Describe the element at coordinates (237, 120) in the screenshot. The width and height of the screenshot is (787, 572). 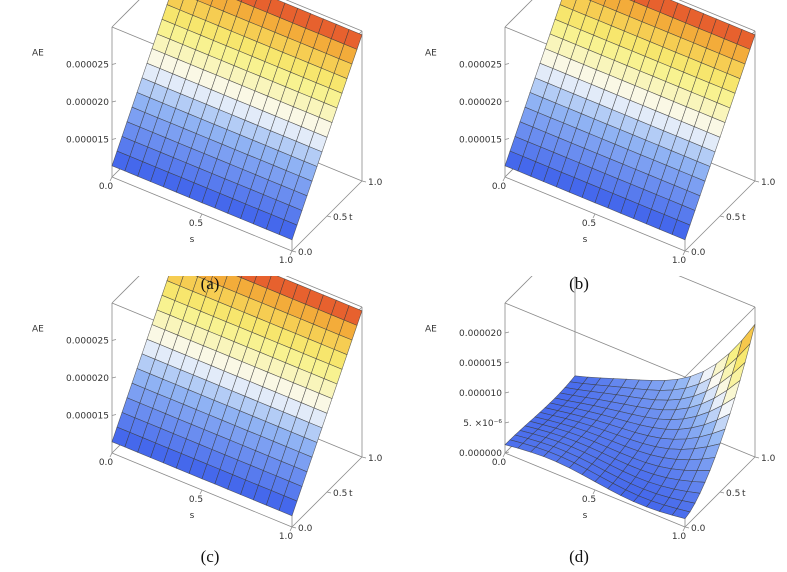
I see `surface-mesh-a` at that location.